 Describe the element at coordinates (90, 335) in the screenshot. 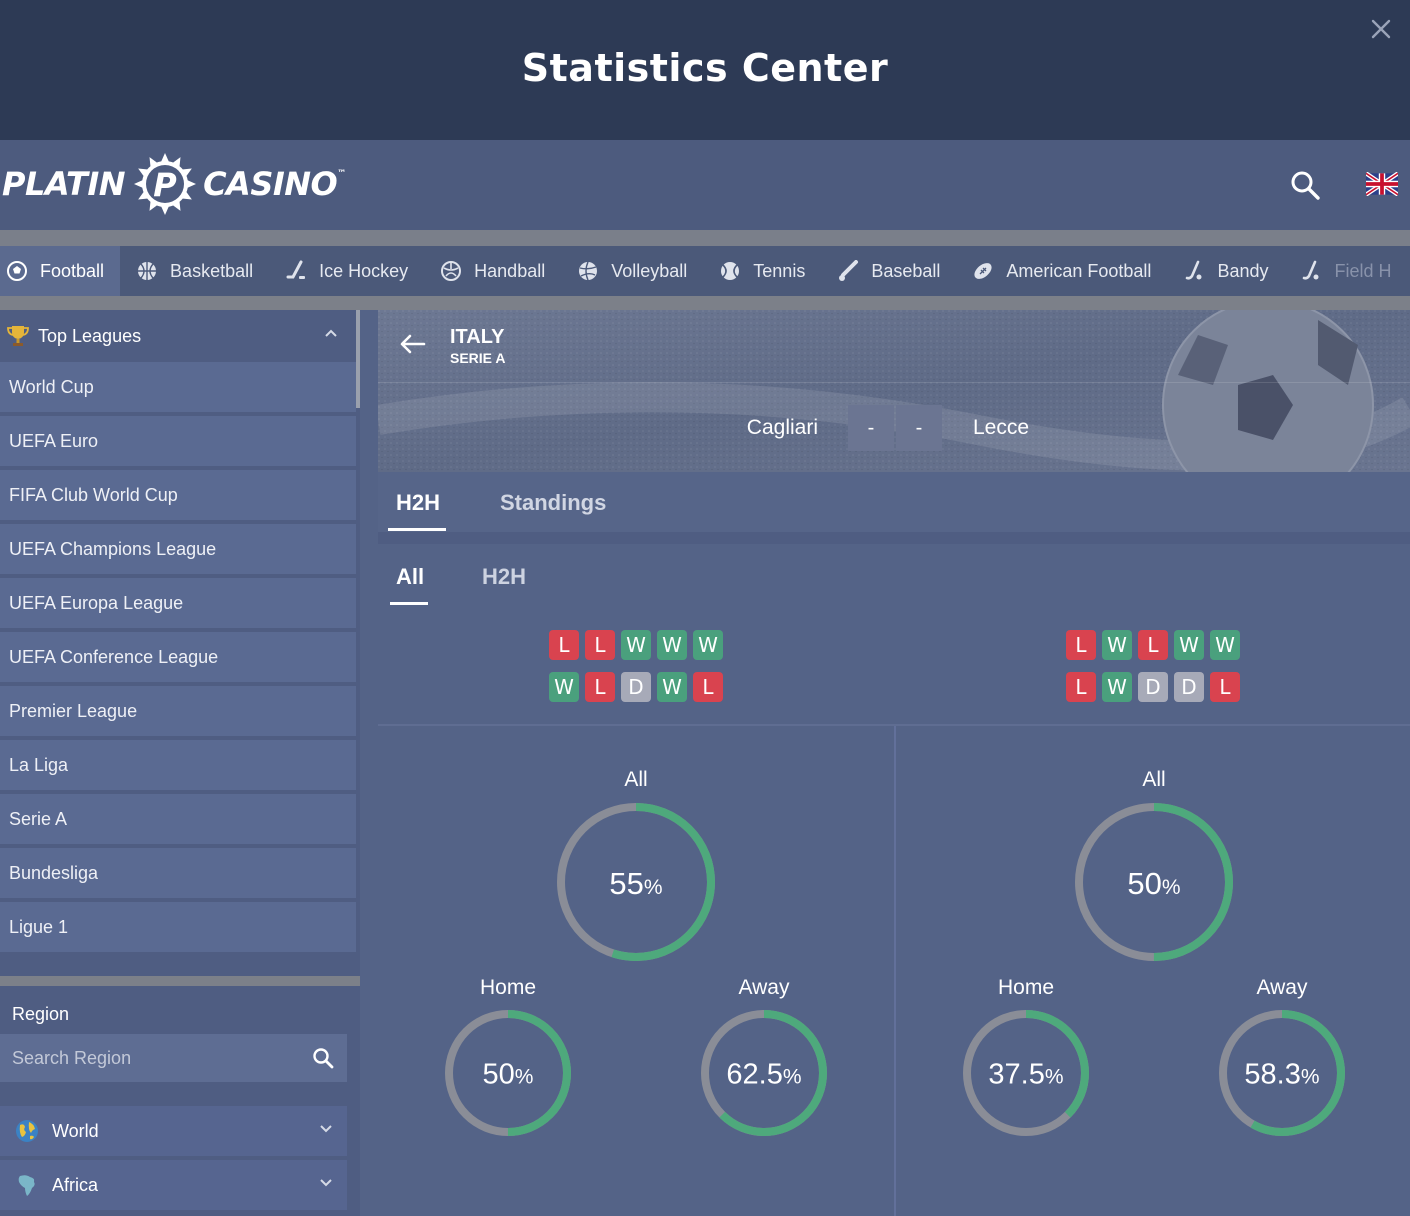

I see `top-leagues-label: Top Leagues` at that location.